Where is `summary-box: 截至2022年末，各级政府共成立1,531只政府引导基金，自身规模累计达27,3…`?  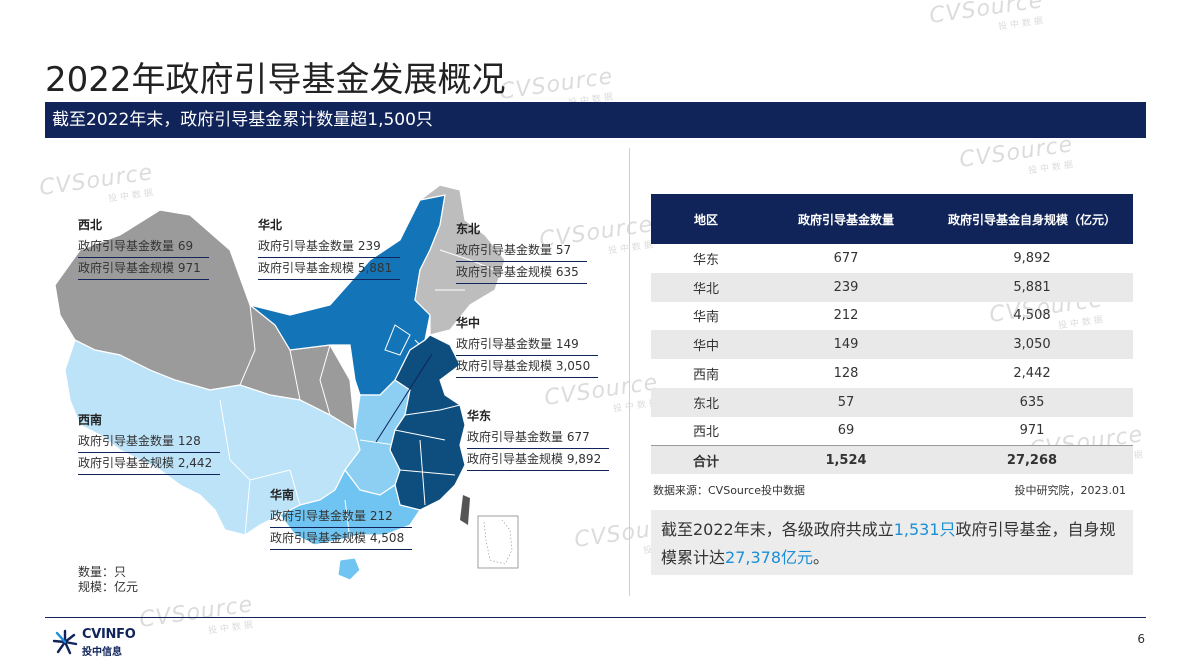 summary-box: 截至2022年末，各级政府共成立1,531只政府引导基金，自身规模累计达27,3… is located at coordinates (892, 542).